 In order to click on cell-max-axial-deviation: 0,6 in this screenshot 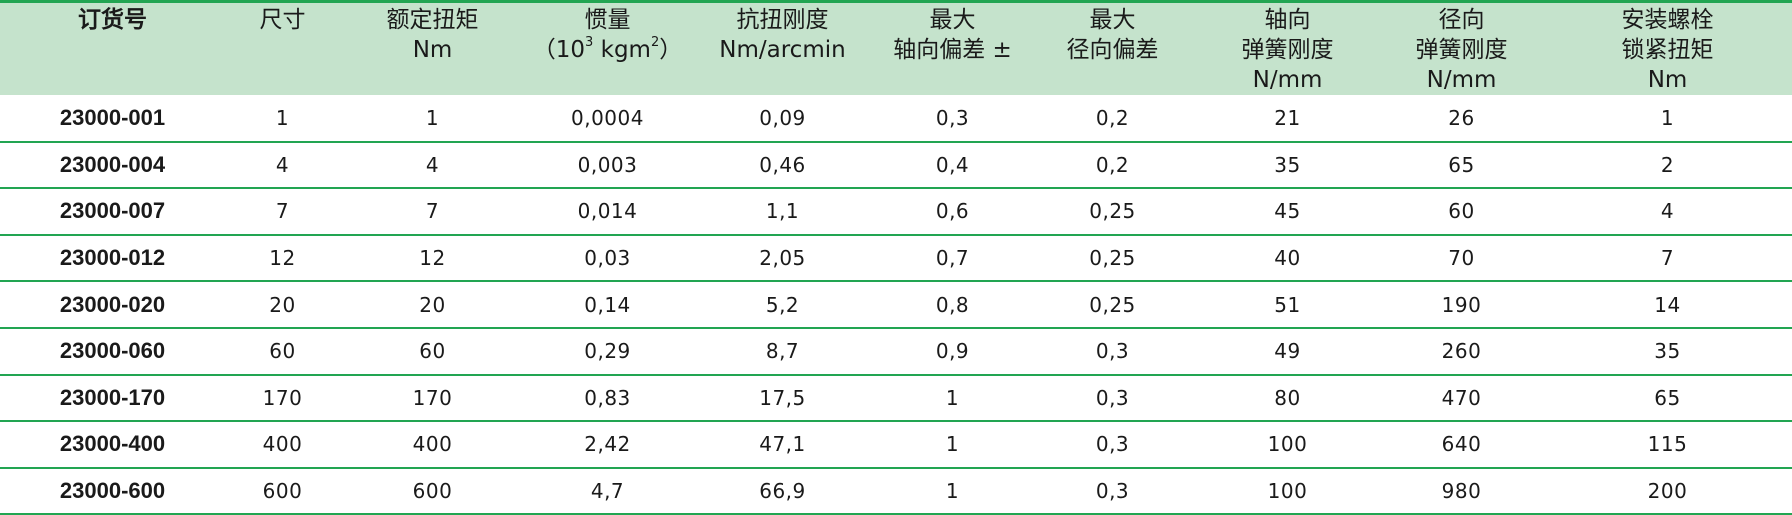, I will do `click(952, 212)`.